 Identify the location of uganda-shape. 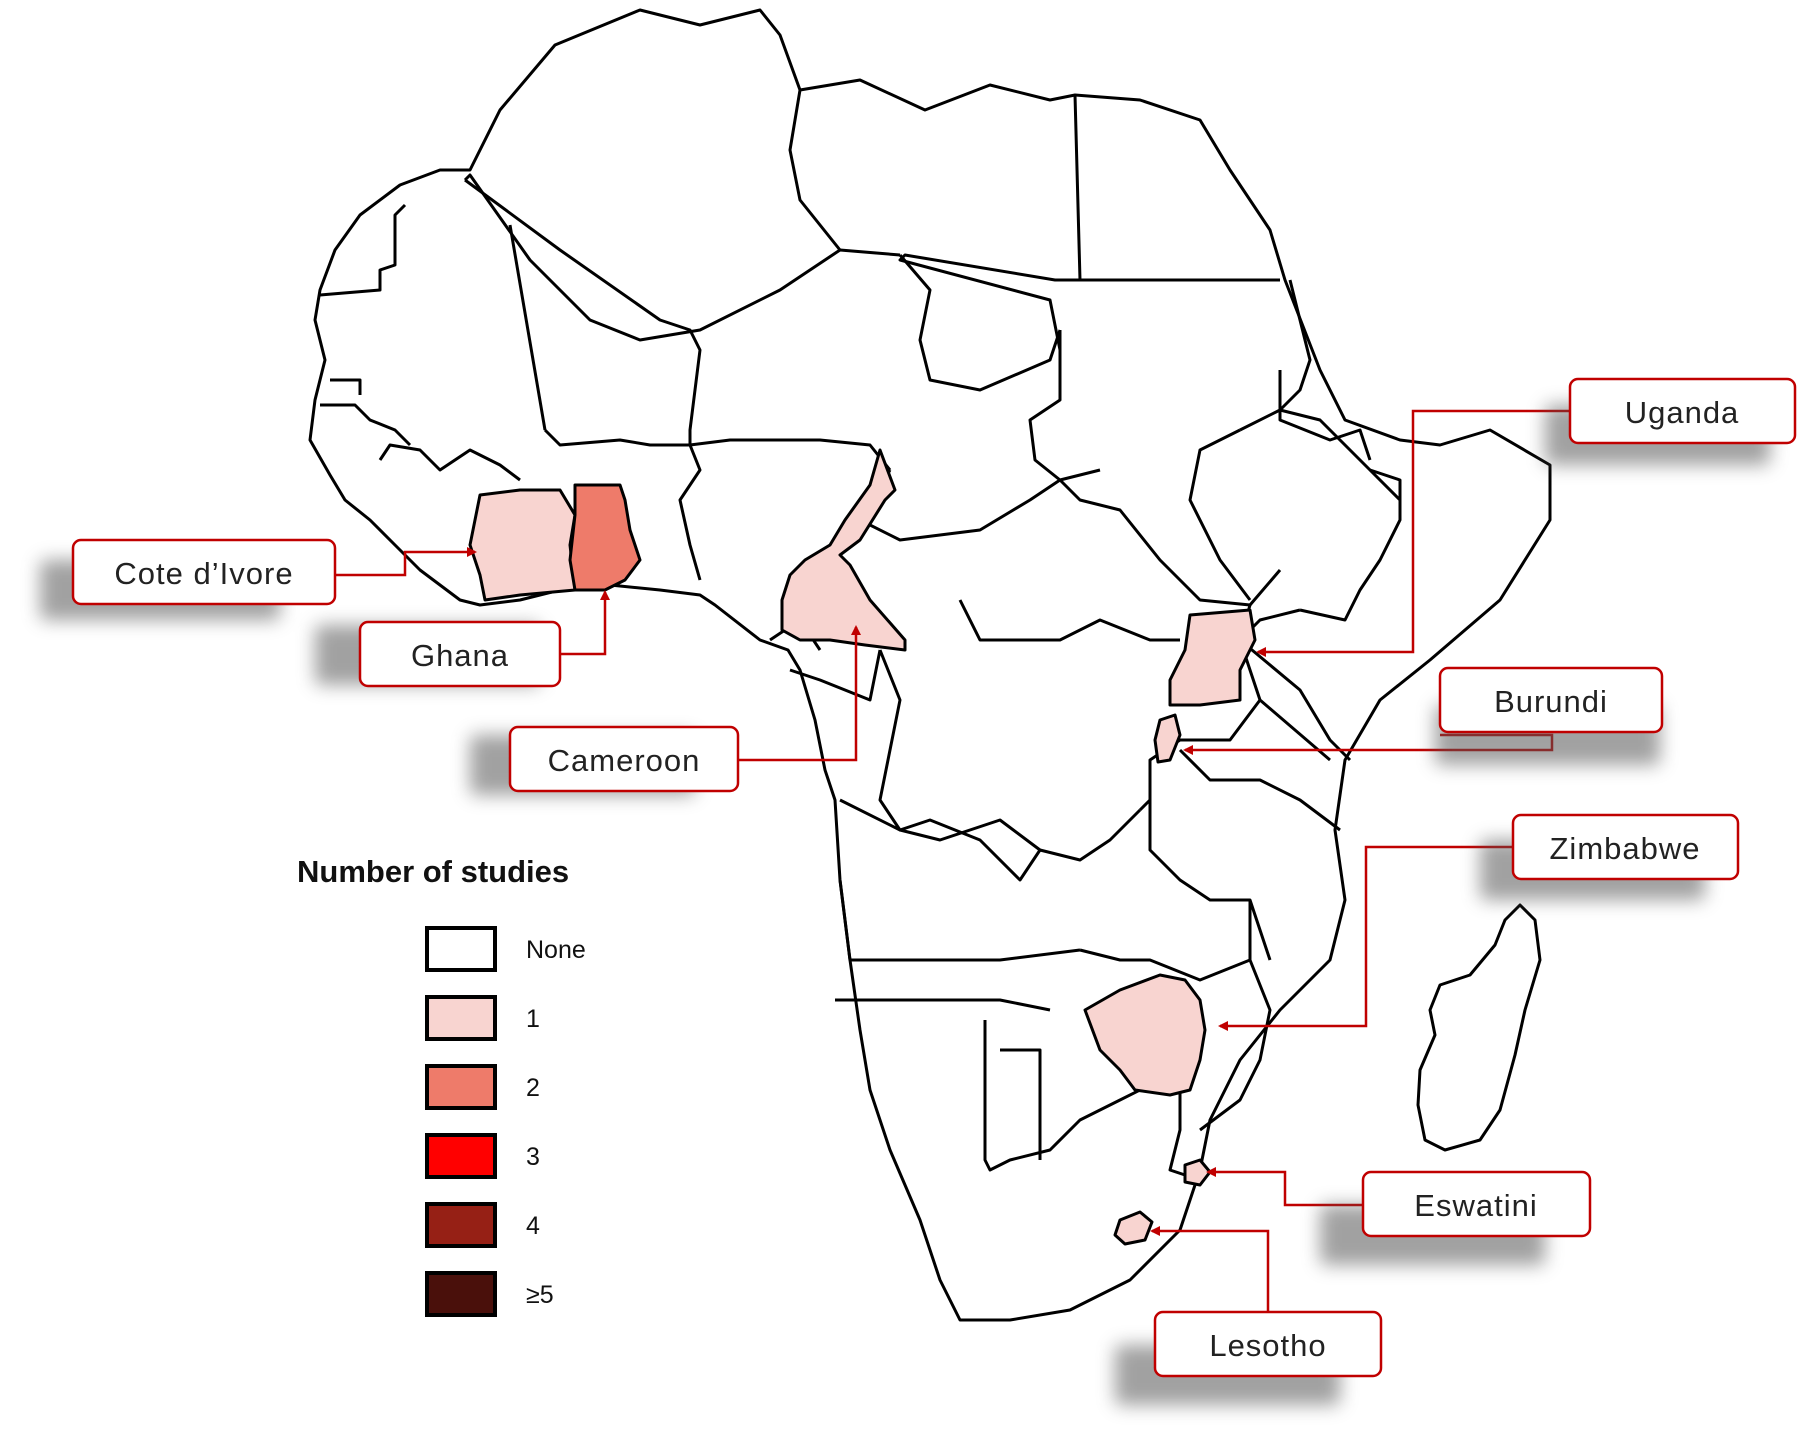
(1212, 657).